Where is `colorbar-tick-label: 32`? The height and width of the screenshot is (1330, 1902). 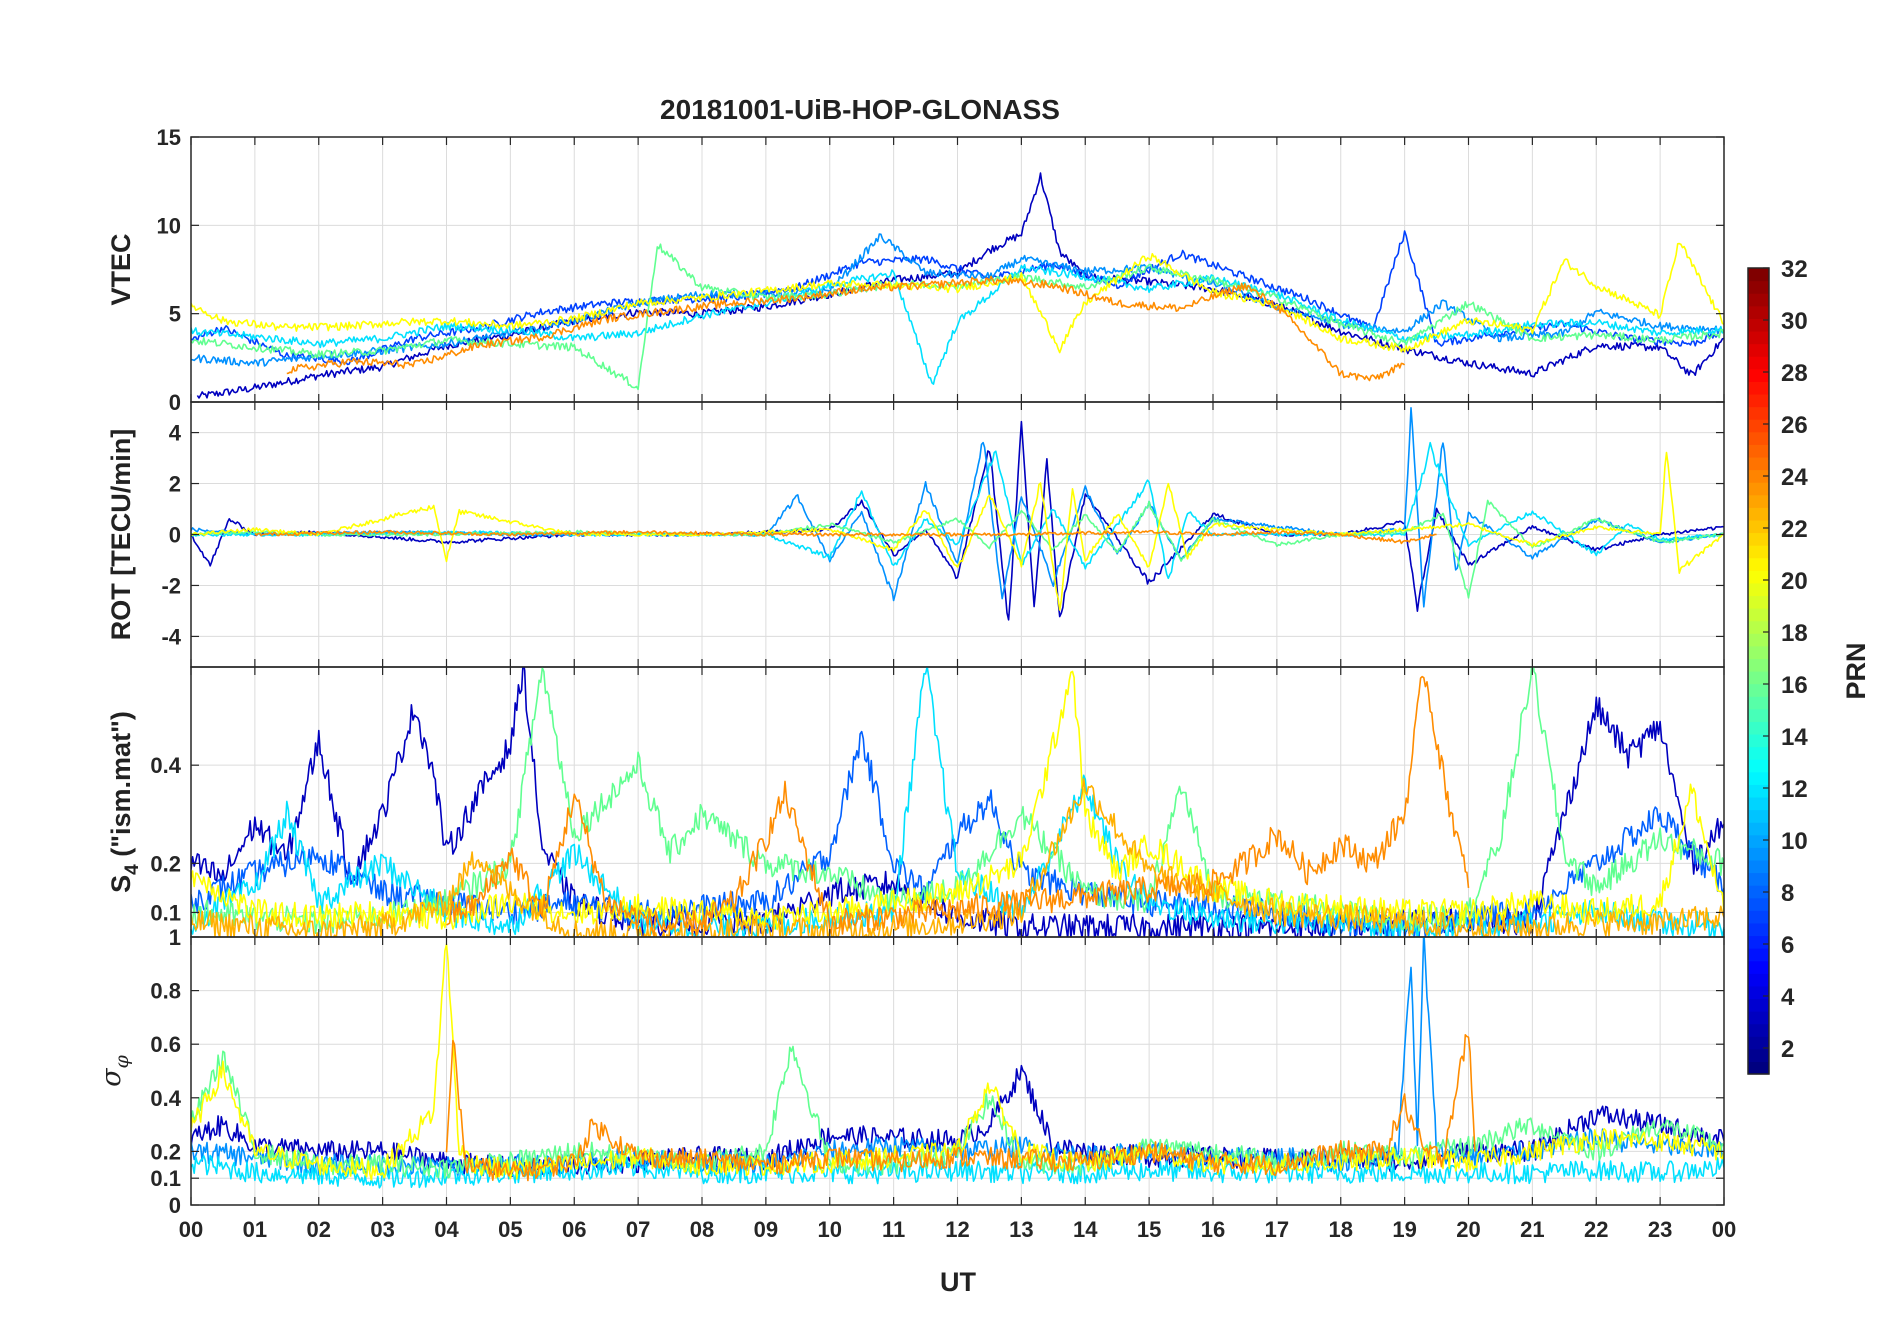
colorbar-tick-label: 32 is located at coordinates (1794, 269).